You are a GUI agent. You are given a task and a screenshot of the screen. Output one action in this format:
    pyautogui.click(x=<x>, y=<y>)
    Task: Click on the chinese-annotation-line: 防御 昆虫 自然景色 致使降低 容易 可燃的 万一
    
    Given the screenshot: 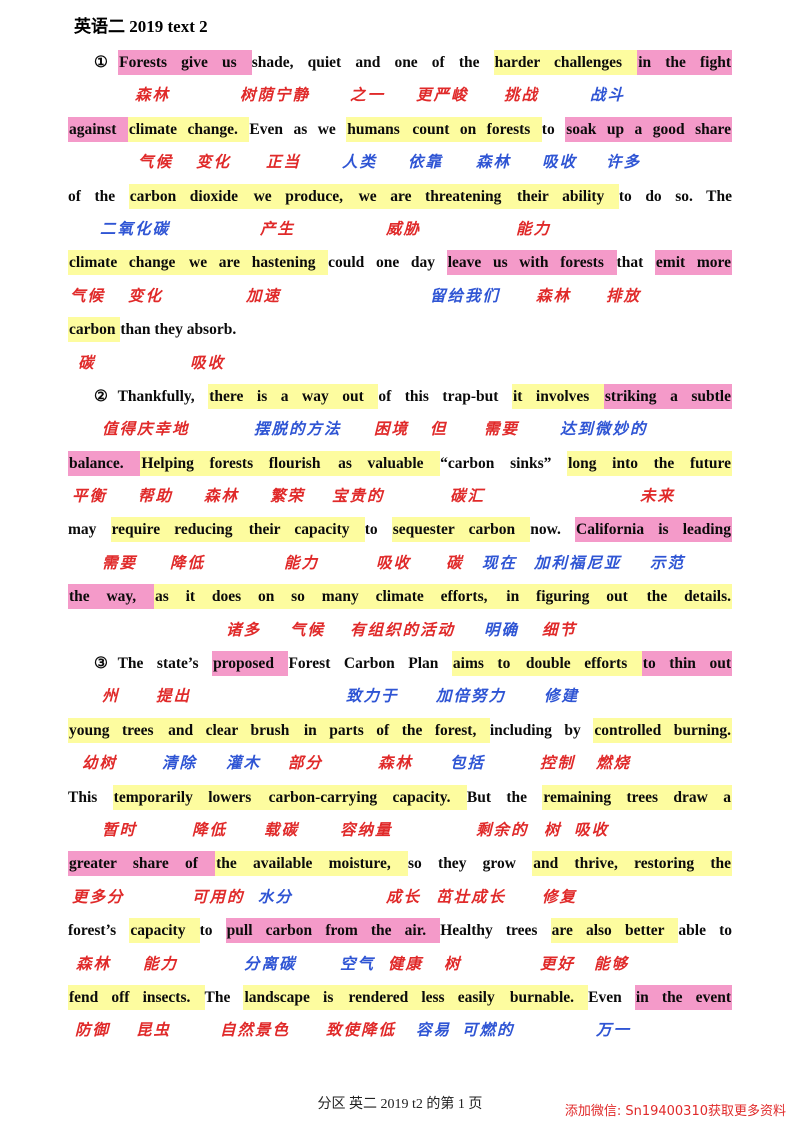 What is the action you would take?
    pyautogui.click(x=400, y=1030)
    